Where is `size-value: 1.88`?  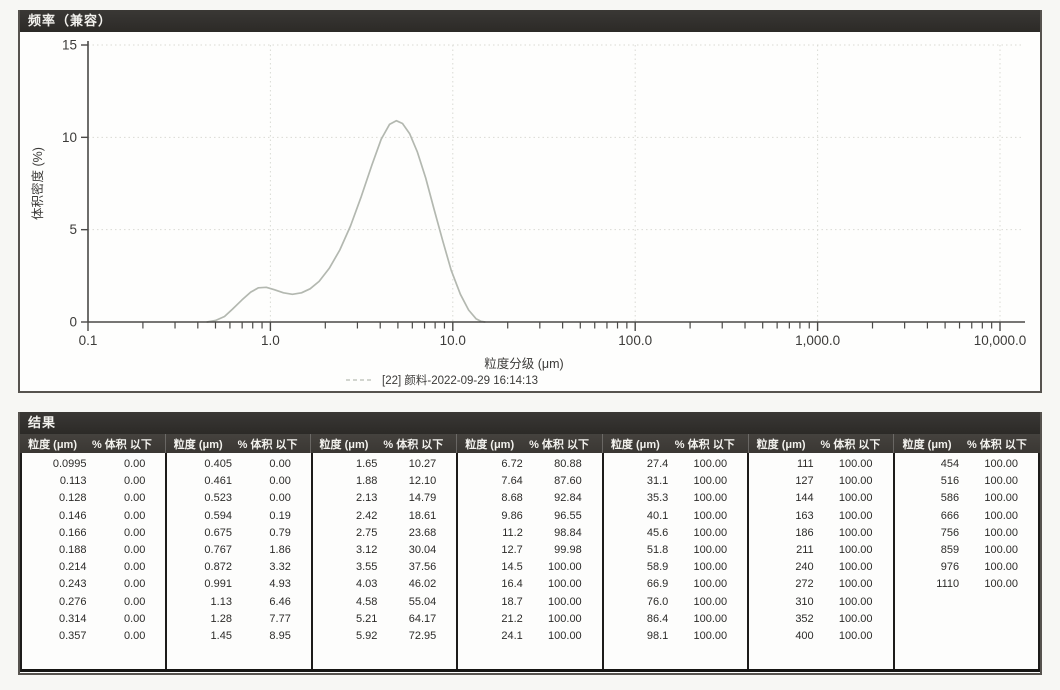 size-value: 1.88 is located at coordinates (366, 481).